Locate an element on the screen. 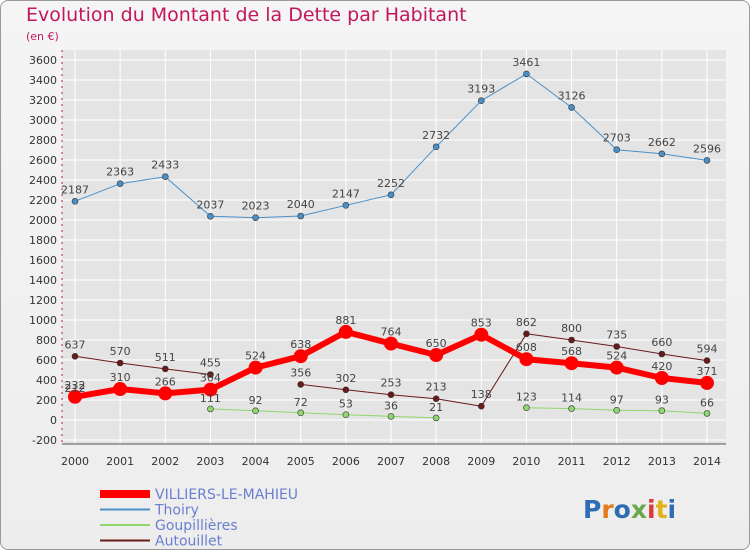  data-label: 212 is located at coordinates (75, 388).